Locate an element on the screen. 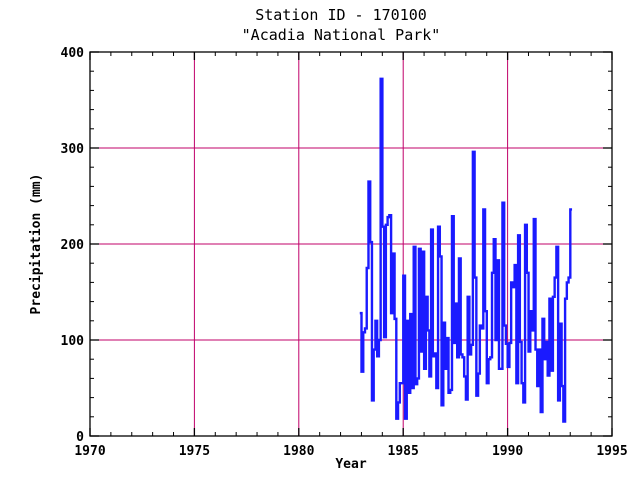 Image resolution: width=640 pixels, height=480 pixels. y-tick-label: 0 is located at coordinates (80, 437).